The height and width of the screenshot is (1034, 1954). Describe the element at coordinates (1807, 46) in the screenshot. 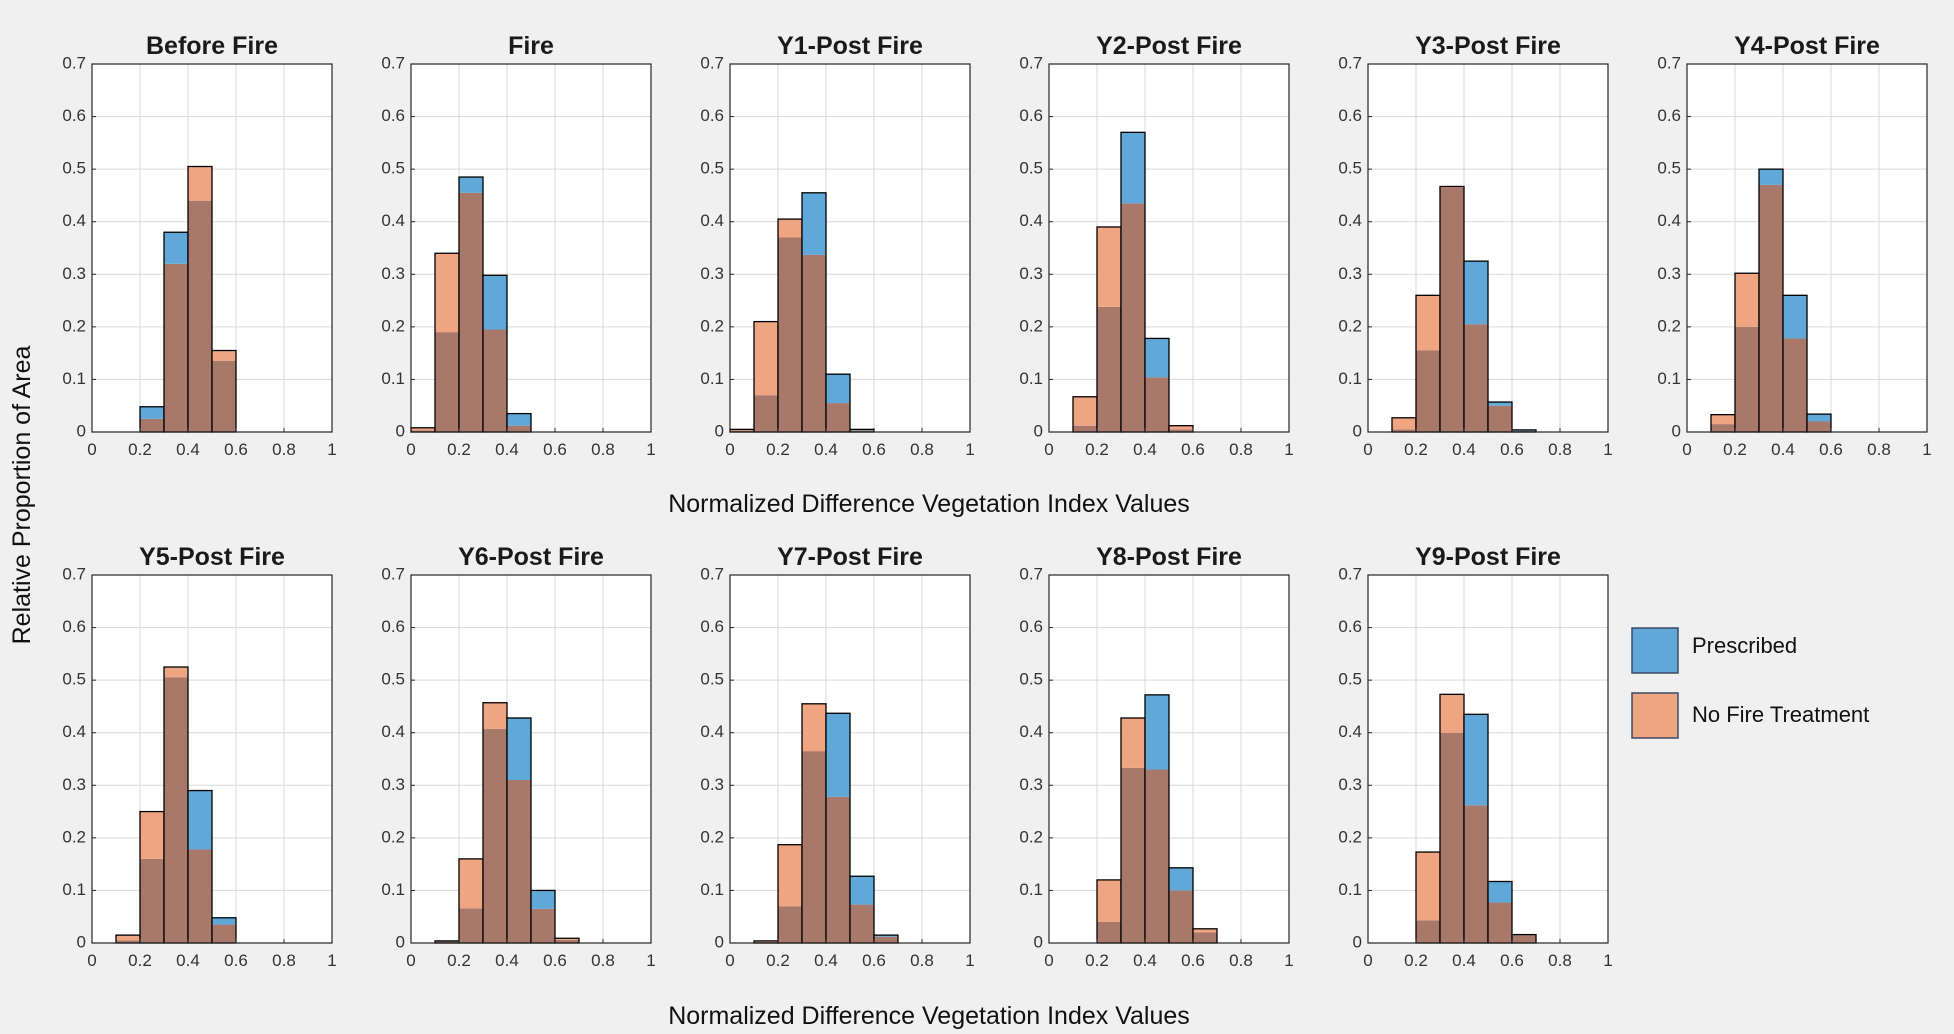

I see `subplot-title: Y4-Post Fire` at that location.